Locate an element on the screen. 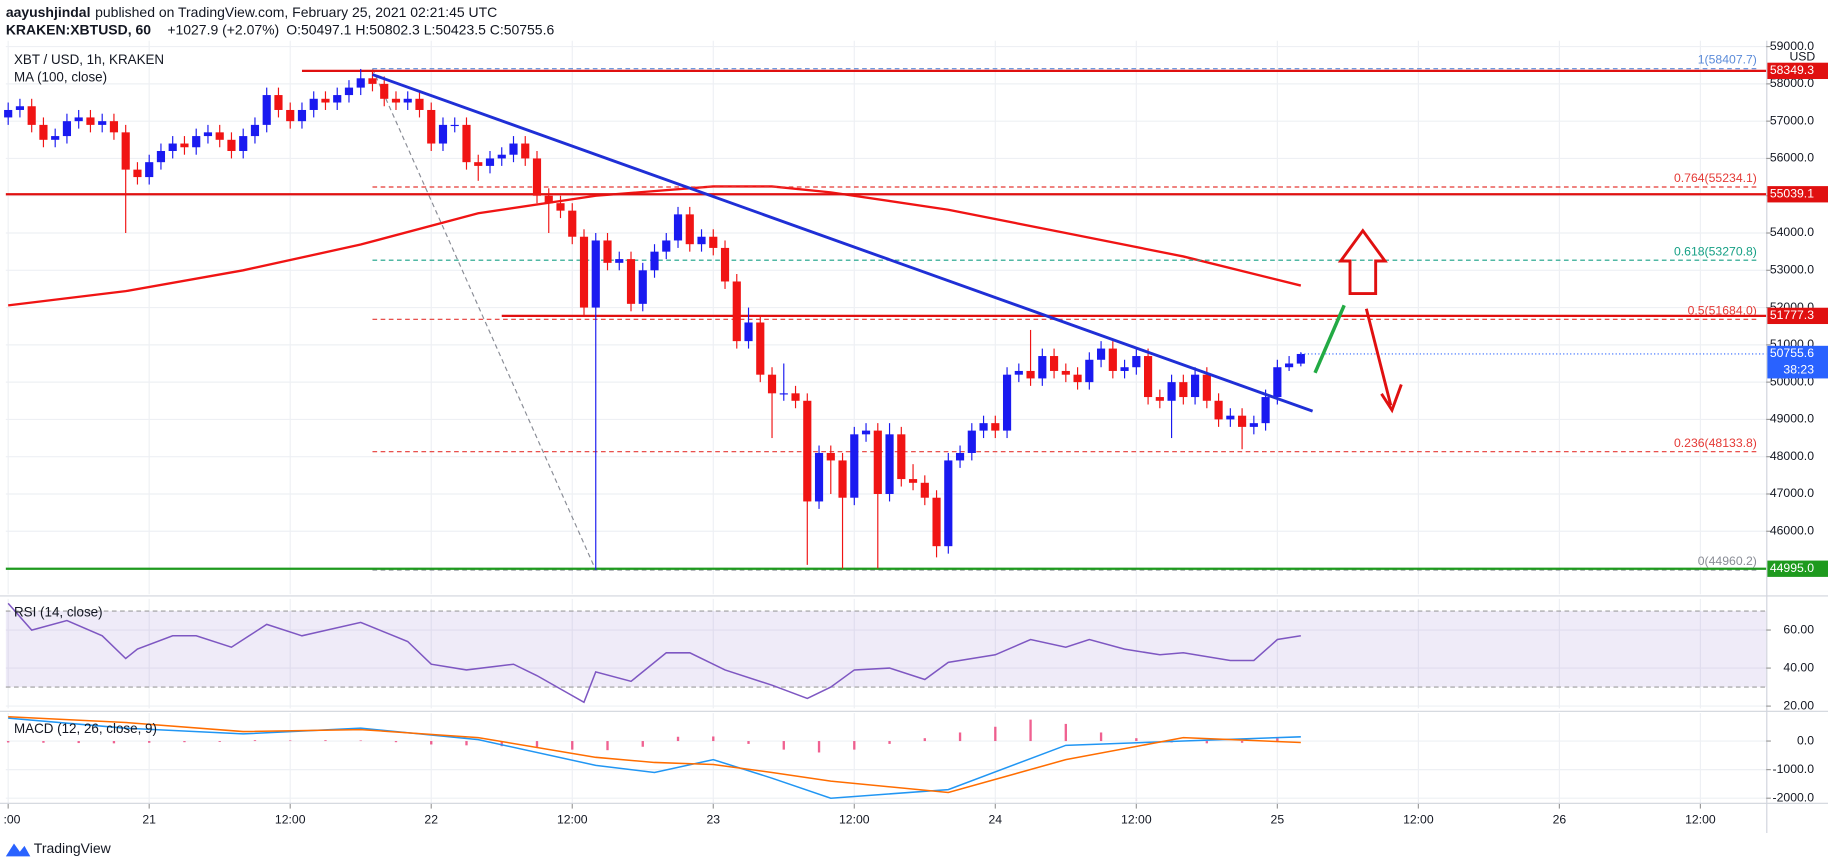  y-tick-label: 46000.0 is located at coordinates (1792, 531).